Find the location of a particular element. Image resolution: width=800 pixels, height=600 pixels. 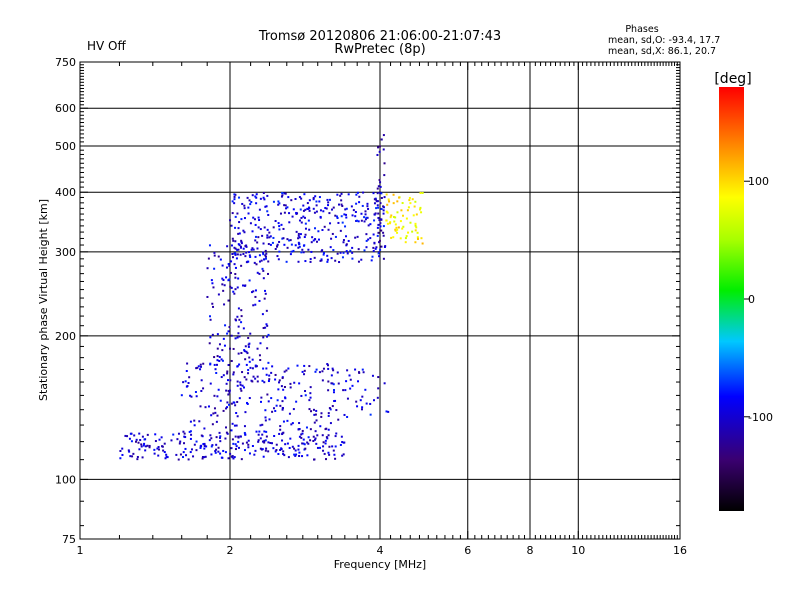

stats-x-mode: mean, sd,X: 86.1, 20.7 is located at coordinates (662, 51).